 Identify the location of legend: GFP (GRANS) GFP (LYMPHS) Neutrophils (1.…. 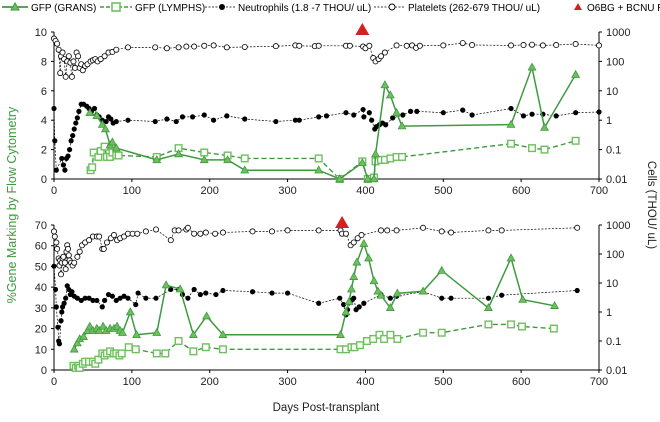
(331, 7).